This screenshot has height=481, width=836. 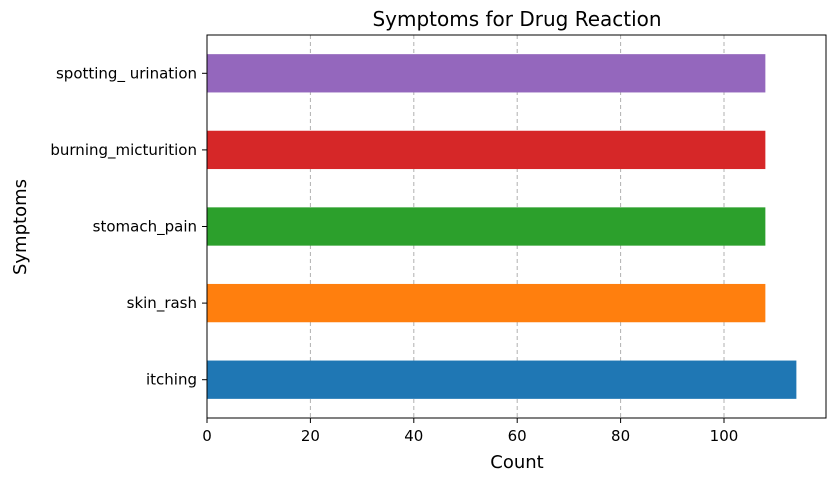 I want to click on x-tick-label: 40, so click(x=413, y=436).